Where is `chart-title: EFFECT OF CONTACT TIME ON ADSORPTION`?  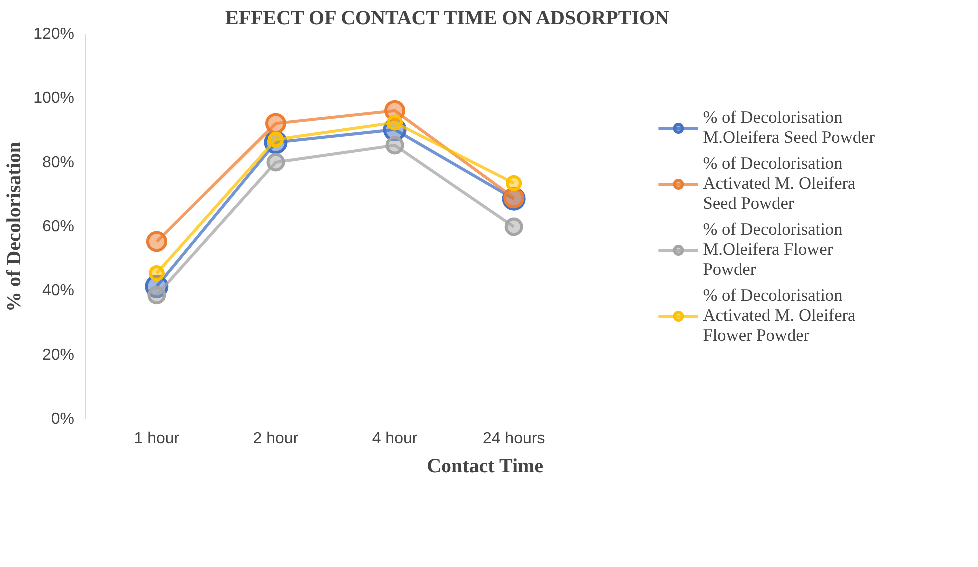 chart-title: EFFECT OF CONTACT TIME ON ADSORPTION is located at coordinates (448, 19).